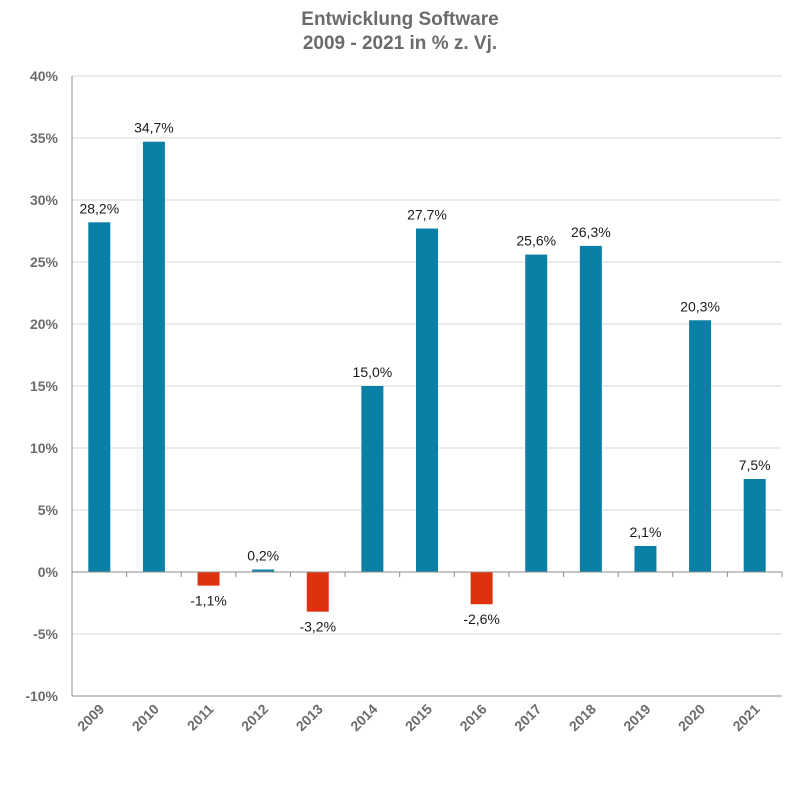 The width and height of the screenshot is (800, 796). What do you see at coordinates (527, 717) in the screenshot?
I see `x-tick-label: 2017` at bounding box center [527, 717].